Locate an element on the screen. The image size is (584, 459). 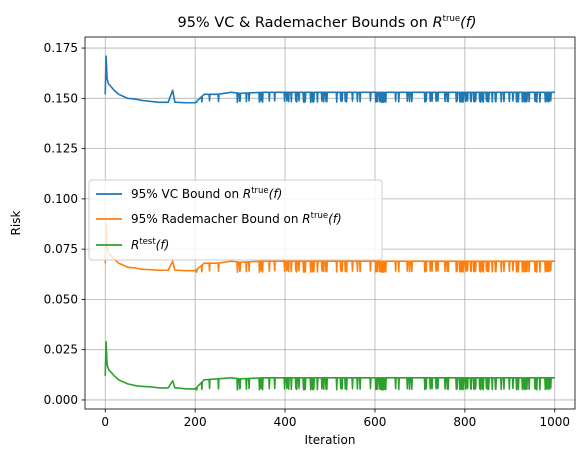
x-tick-label: 200 is located at coordinates (195, 422).